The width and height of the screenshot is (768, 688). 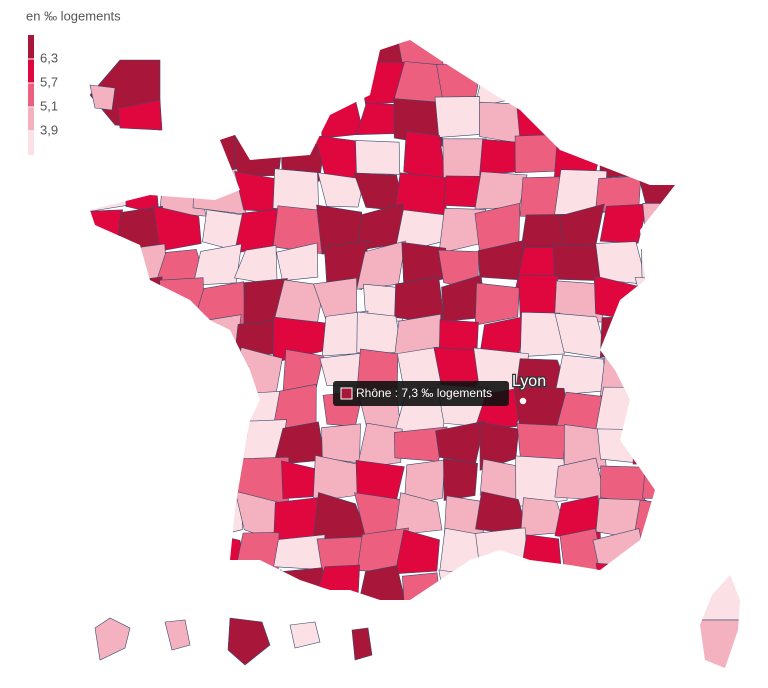 What do you see at coordinates (49, 105) in the screenshot?
I see `legend-label: 5,1` at bounding box center [49, 105].